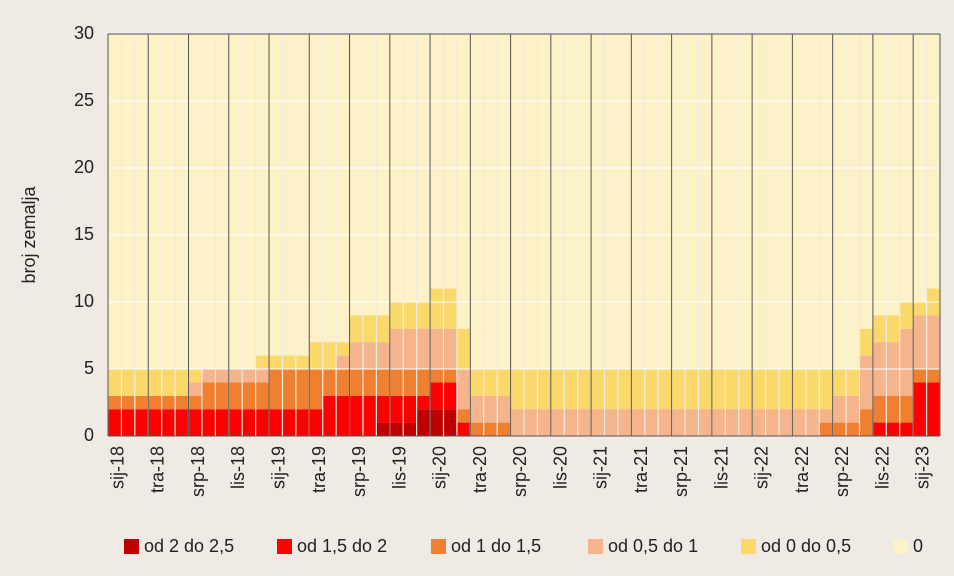 The image size is (954, 576). Describe the element at coordinates (117, 467) in the screenshot. I see `x-tick-label: sij-18` at that location.